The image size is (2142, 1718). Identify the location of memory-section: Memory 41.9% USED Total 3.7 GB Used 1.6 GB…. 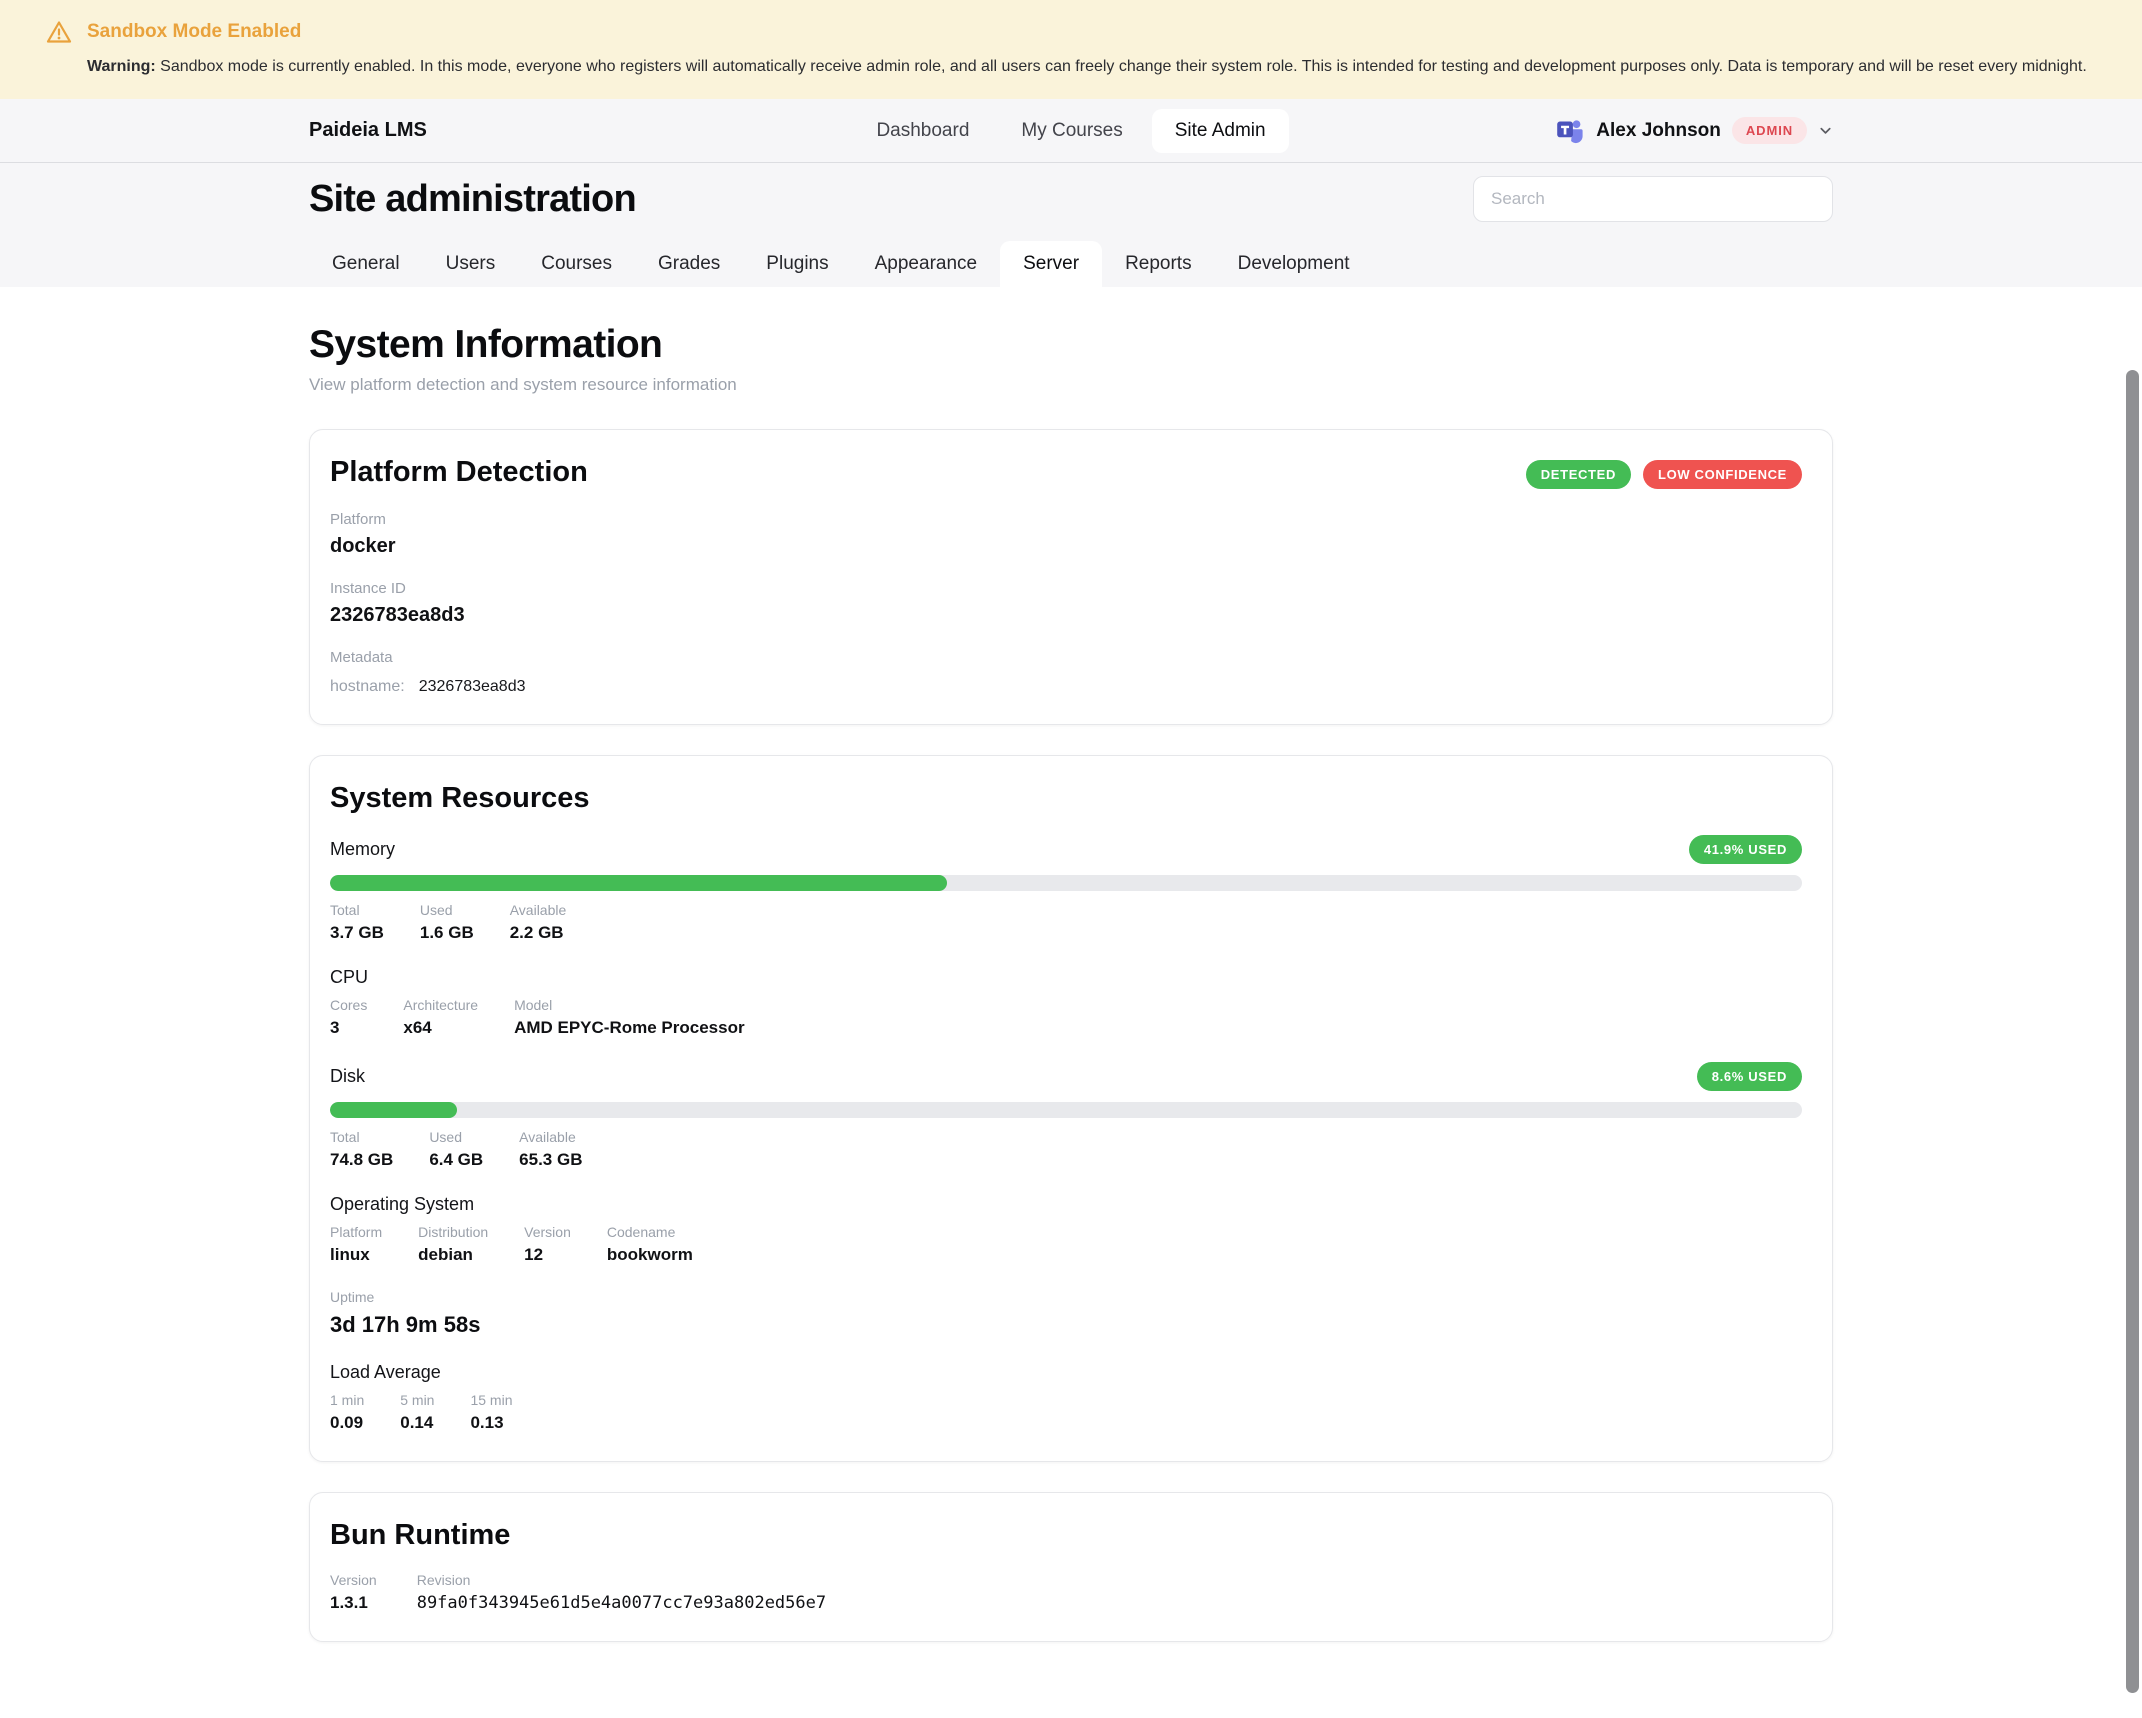
(1066, 889).